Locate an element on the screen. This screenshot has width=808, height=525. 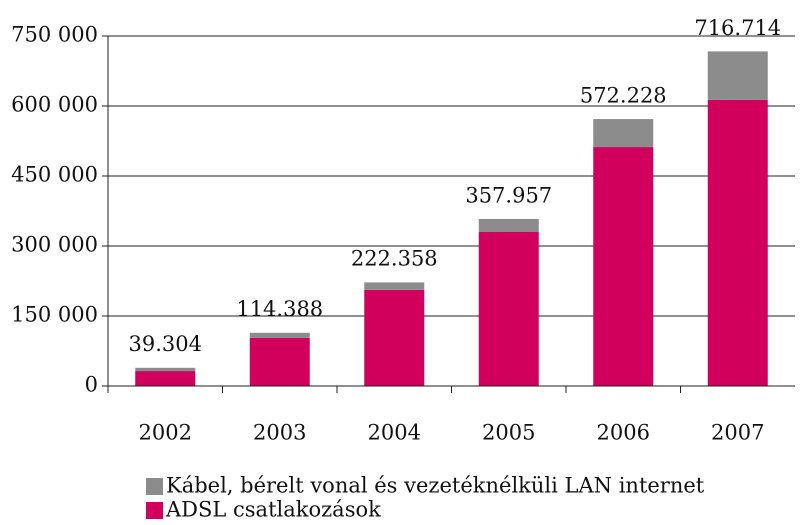
x-tick-label: 2003 is located at coordinates (279, 433).